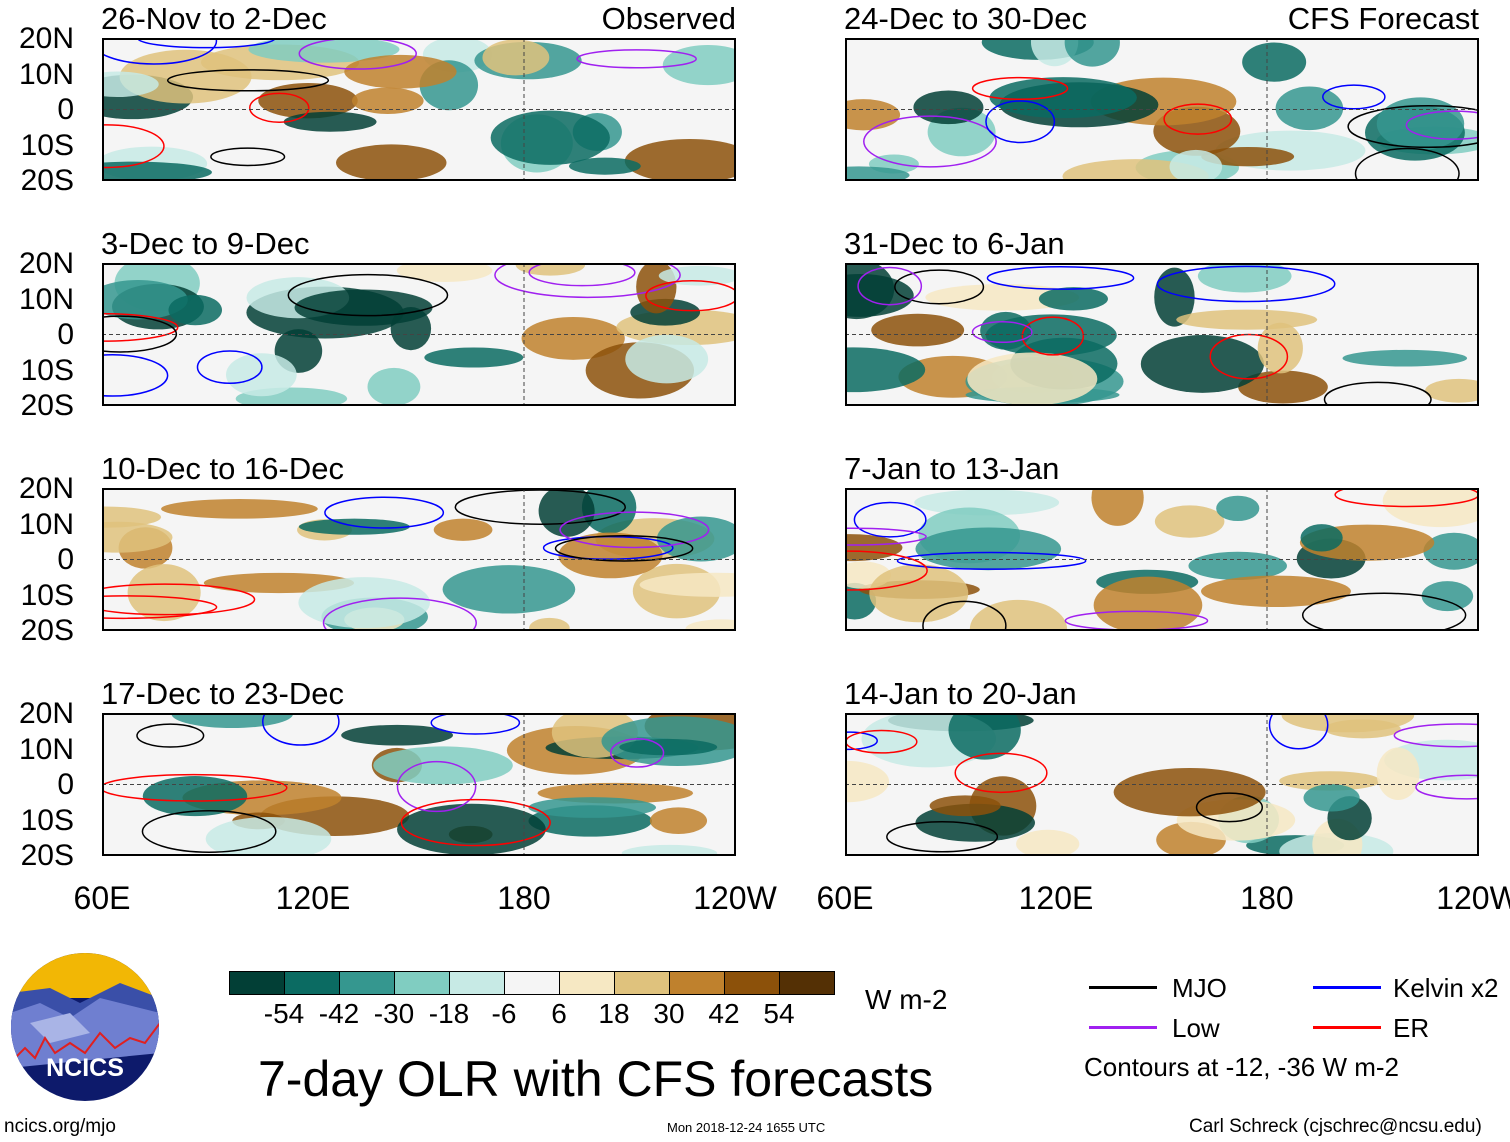 The height and width of the screenshot is (1142, 1510). I want to click on colorbar-tick-label: -6, so click(504, 1013).